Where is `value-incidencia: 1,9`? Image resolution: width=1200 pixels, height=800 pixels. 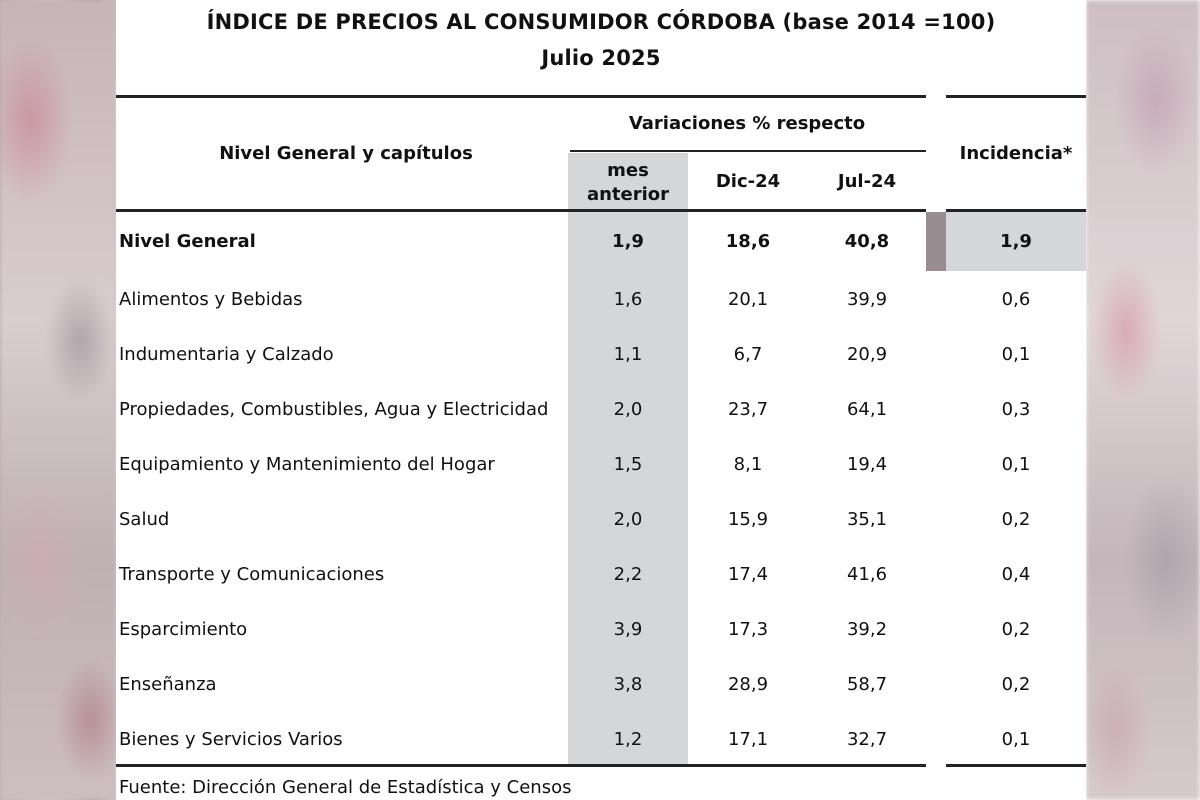
value-incidencia: 1,9 is located at coordinates (1016, 241).